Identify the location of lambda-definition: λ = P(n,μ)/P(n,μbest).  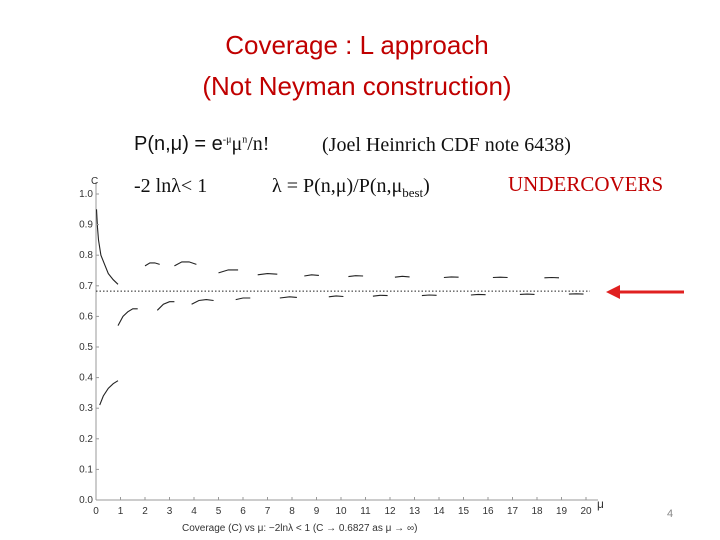
(351, 188).